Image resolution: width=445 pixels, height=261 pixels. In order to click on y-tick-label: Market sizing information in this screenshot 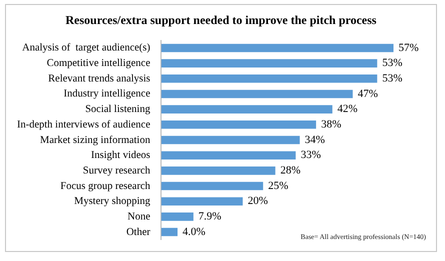, I will do `click(95, 140)`.